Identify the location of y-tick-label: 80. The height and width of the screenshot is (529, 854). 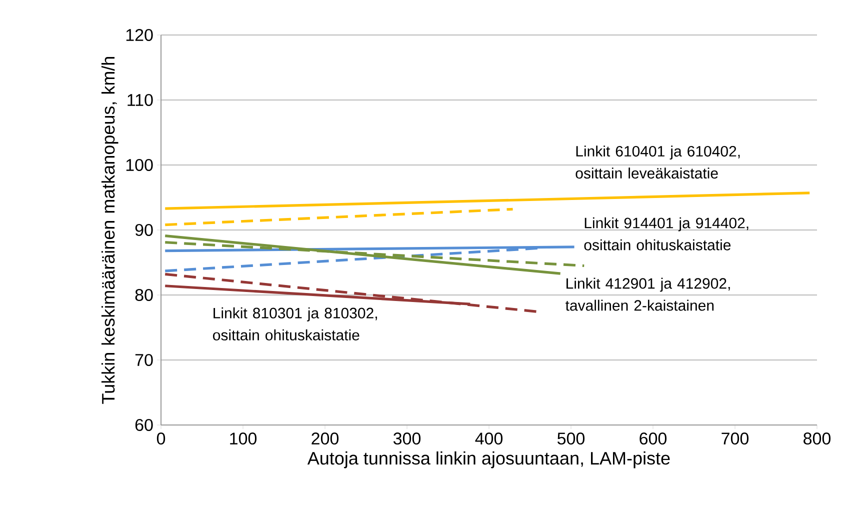
(144, 295).